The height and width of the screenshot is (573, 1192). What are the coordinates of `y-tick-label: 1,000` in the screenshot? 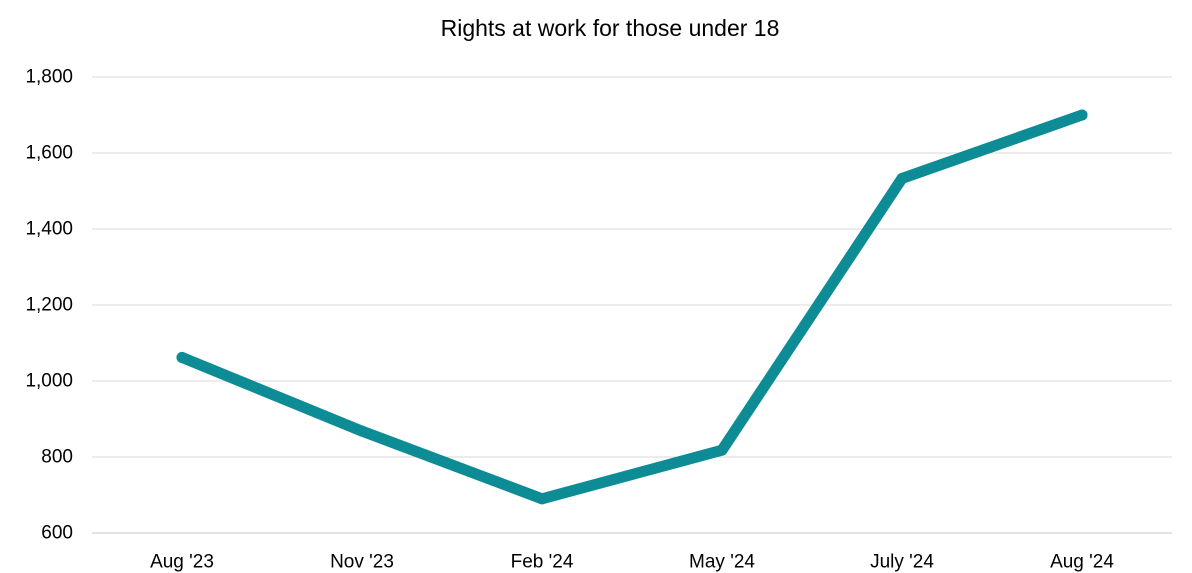 It's located at (49, 381).